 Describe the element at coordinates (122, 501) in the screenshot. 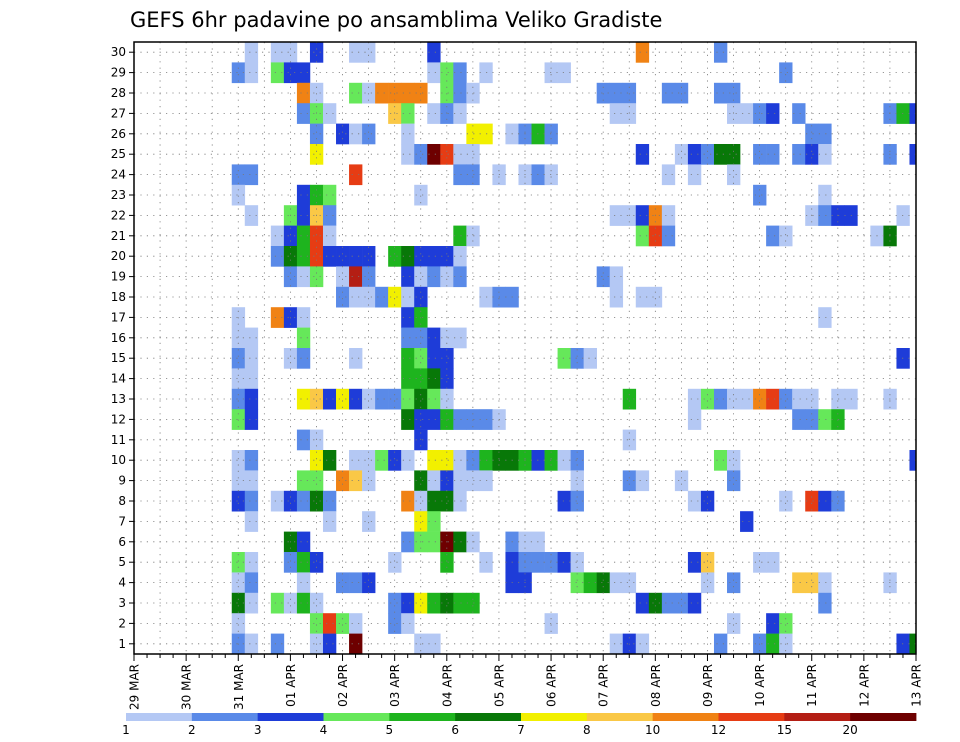

I see `y-tick-label: 8` at that location.